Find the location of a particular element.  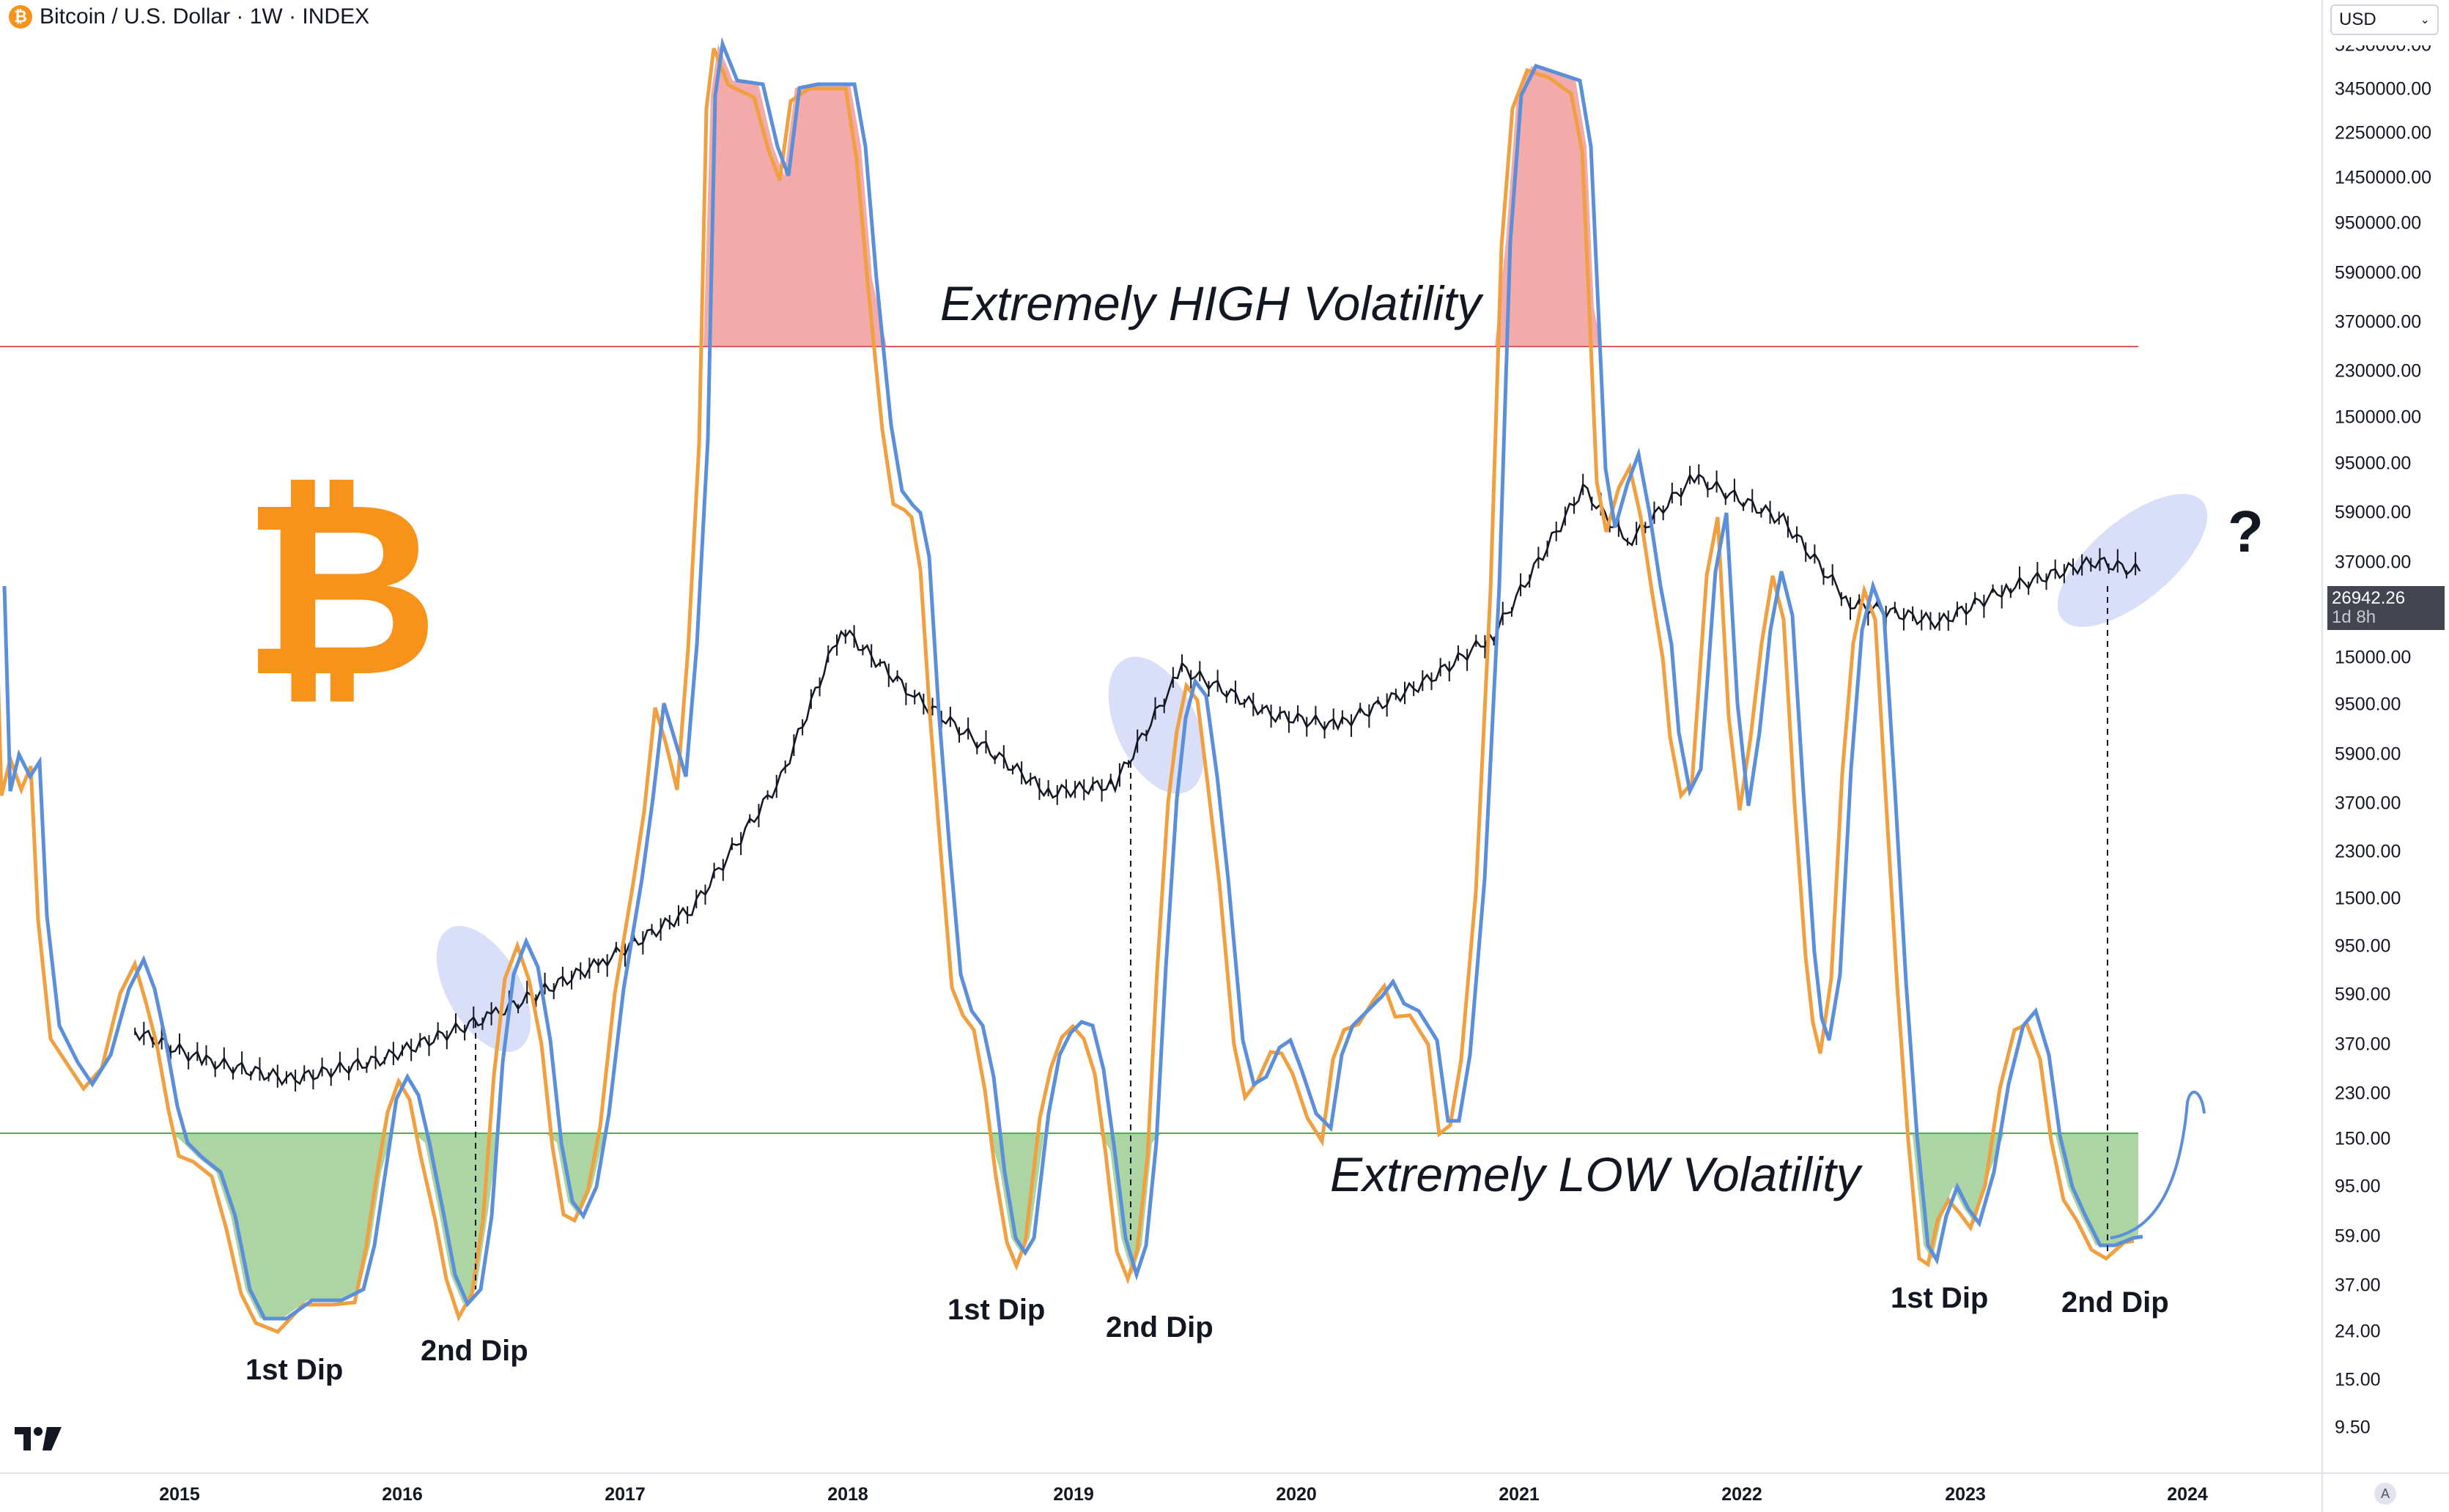

currency-value: USD is located at coordinates (2357, 19).